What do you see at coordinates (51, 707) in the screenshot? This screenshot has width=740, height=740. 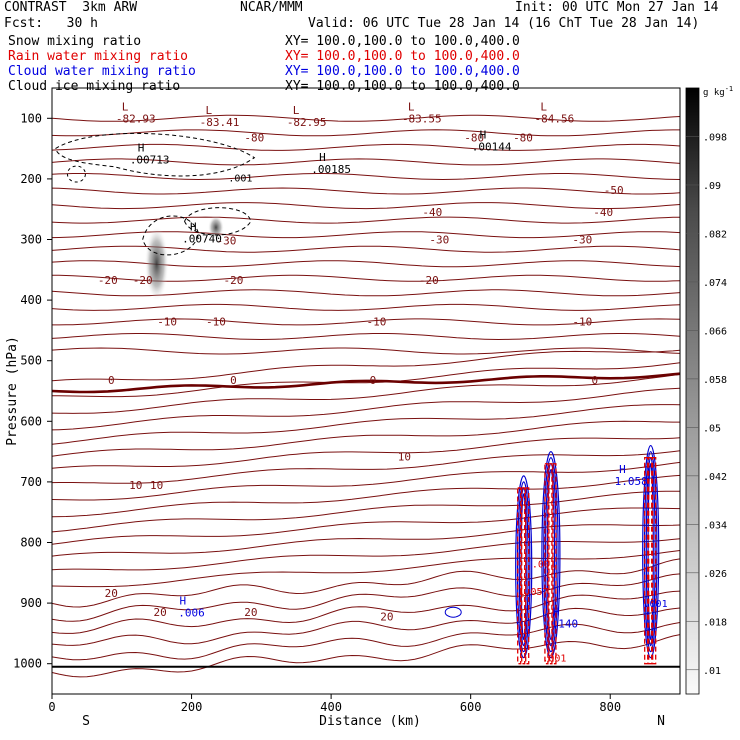 I see `x-tick-label: 0` at bounding box center [51, 707].